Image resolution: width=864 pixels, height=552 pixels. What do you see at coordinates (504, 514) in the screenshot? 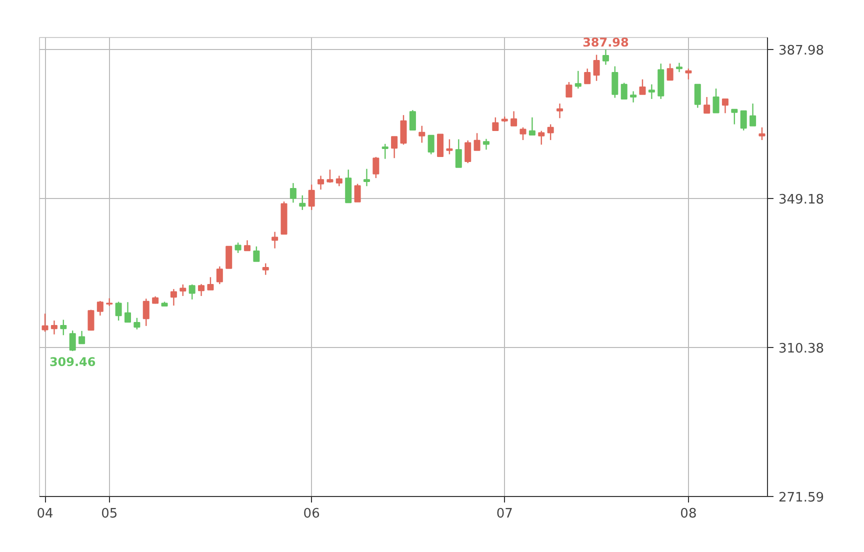
I see `x-tick-label: 07` at bounding box center [504, 514].